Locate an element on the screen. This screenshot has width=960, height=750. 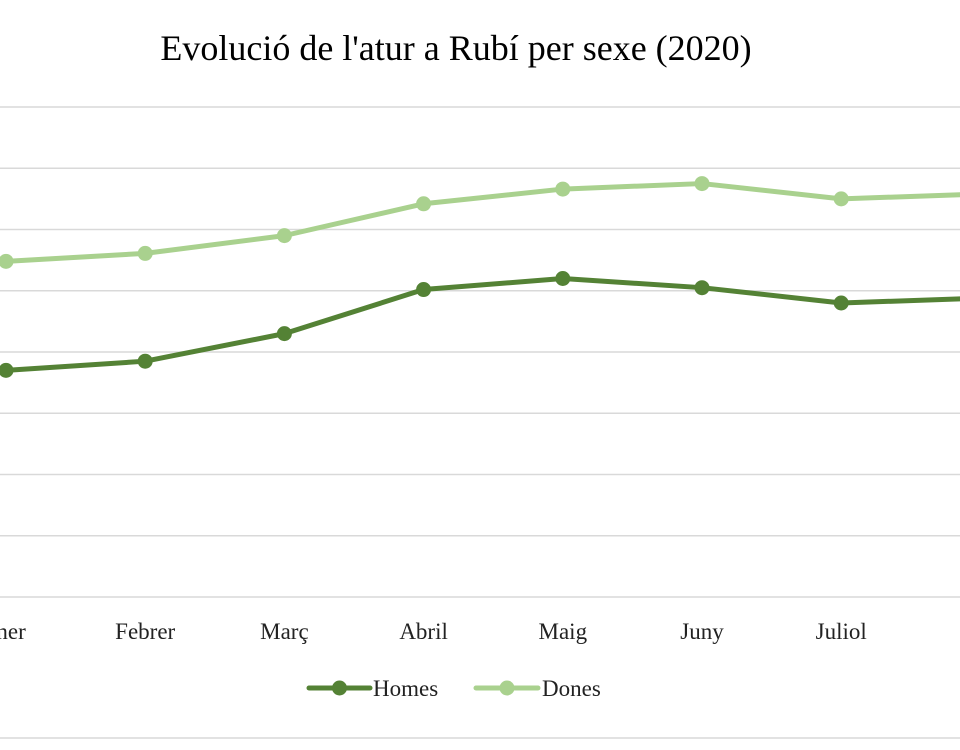
series-dones is located at coordinates (480, 222).